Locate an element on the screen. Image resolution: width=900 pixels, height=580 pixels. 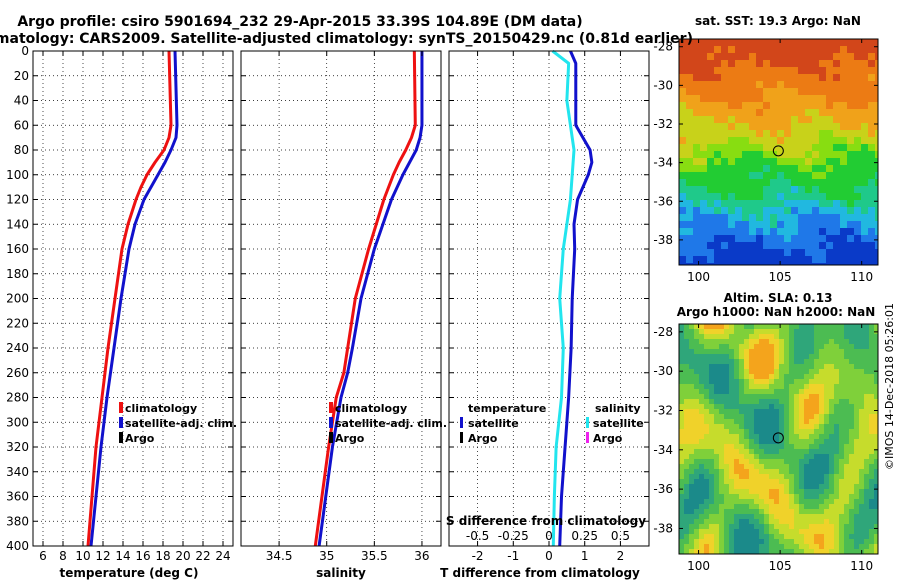
map-y-tick-label: -34 is located at coordinates (663, 450).